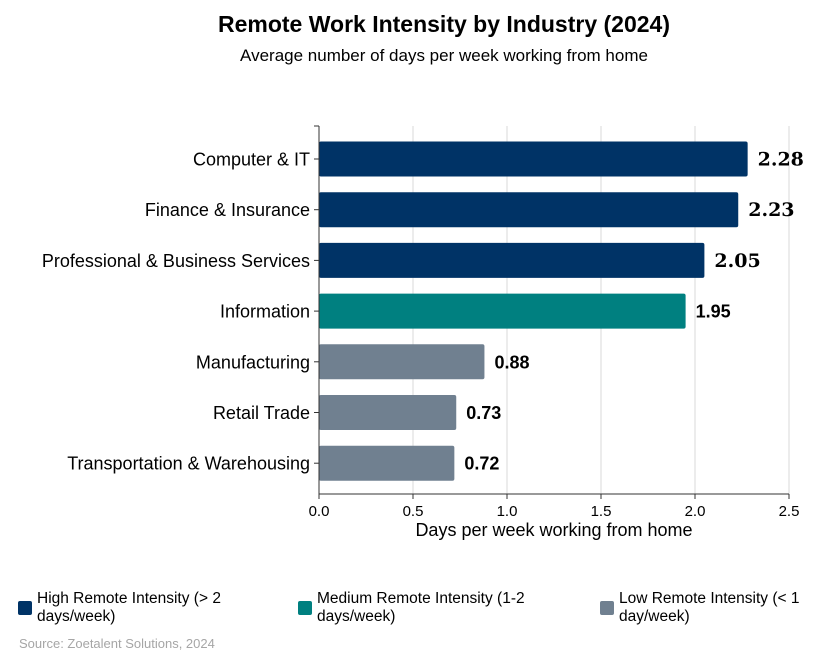 This screenshot has height=666, width=825. What do you see at coordinates (413, 511) in the screenshot?
I see `x-tick-label: 0.5` at bounding box center [413, 511].